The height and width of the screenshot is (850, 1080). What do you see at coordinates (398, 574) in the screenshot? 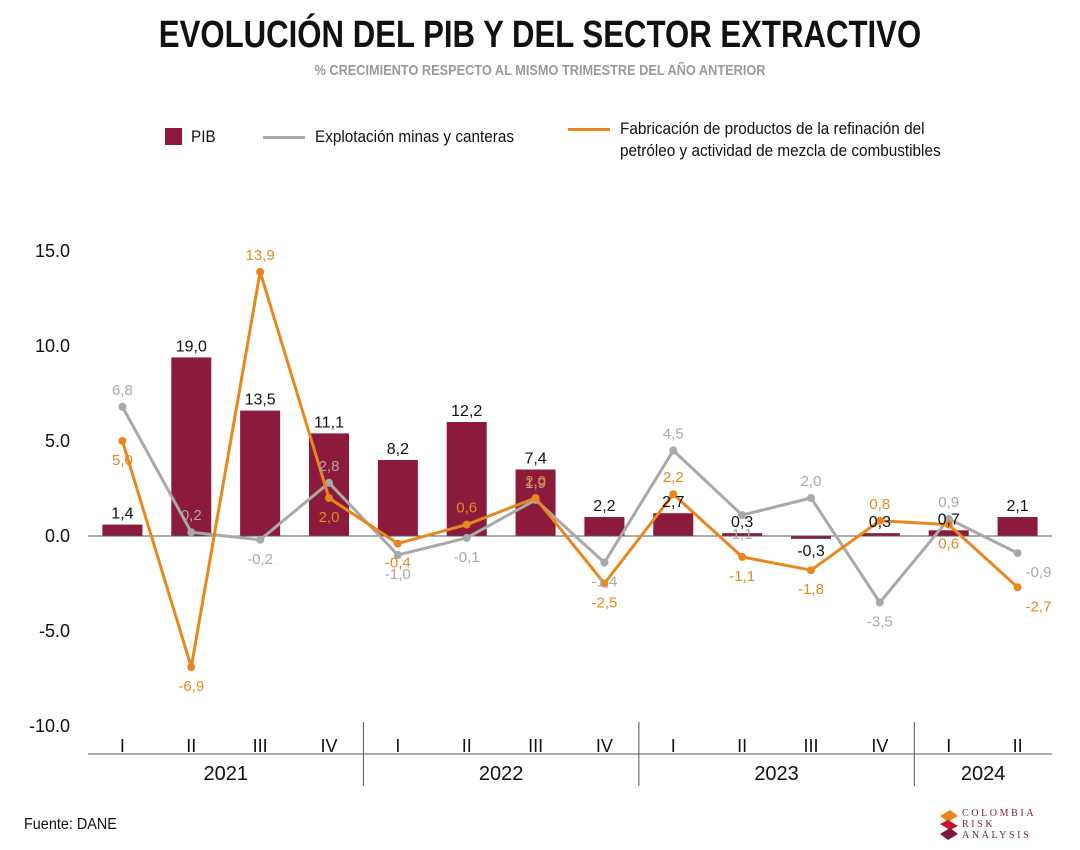
I see `data-label-minas: -1,0` at bounding box center [398, 574].